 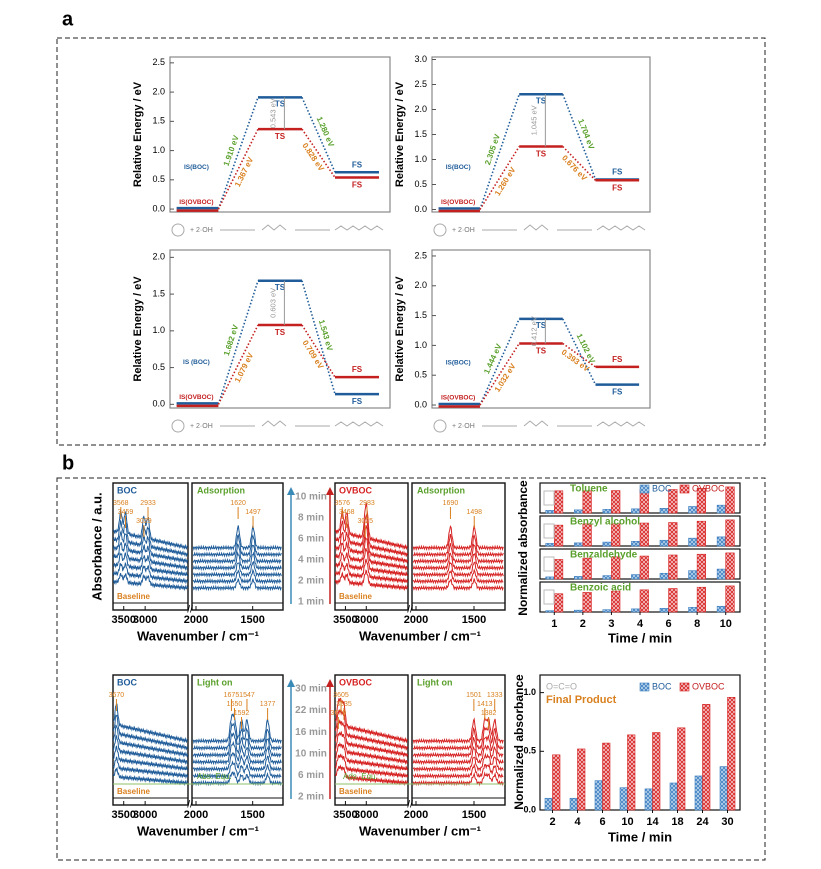 I want to click on time-label: 10 min, so click(x=311, y=753).